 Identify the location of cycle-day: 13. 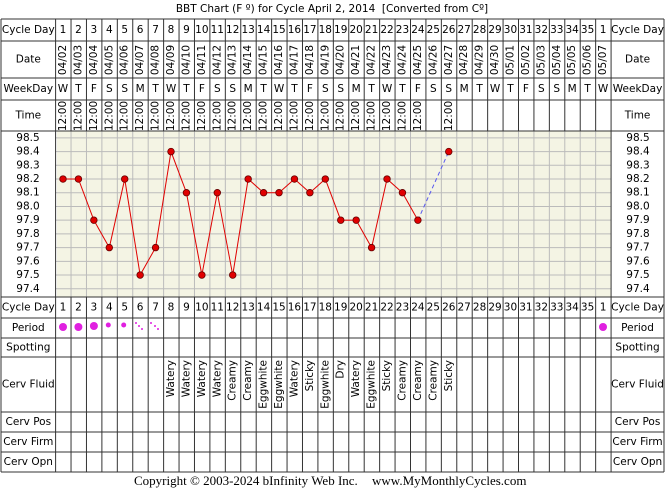
(247, 308).